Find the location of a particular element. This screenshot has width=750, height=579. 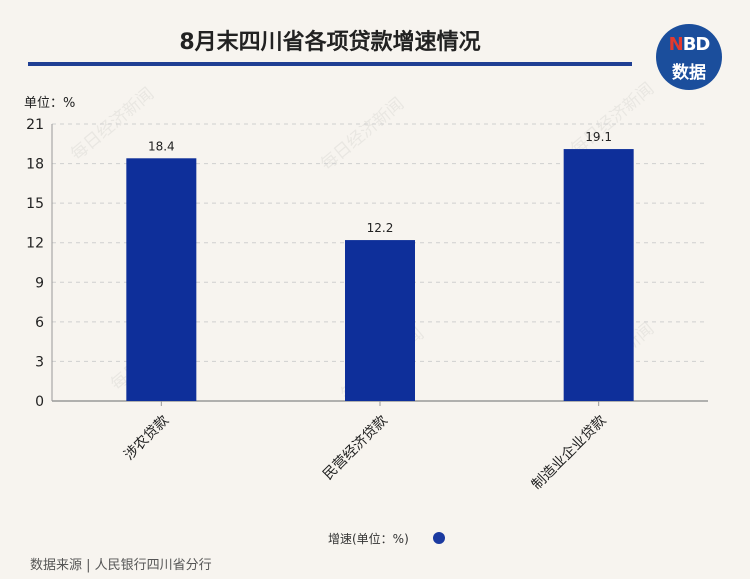

x-category-label: 涉农贷款 is located at coordinates (146, 438).